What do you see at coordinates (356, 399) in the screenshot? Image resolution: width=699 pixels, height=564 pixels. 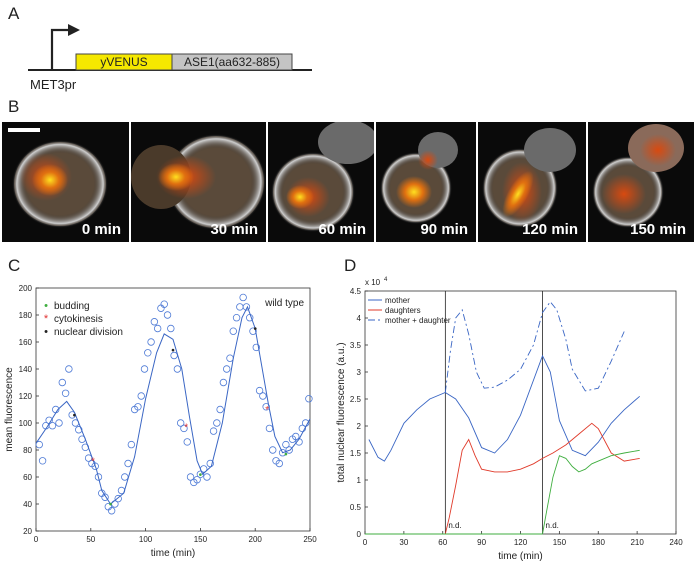 I see `y-tick-label: 2.5` at bounding box center [356, 399].